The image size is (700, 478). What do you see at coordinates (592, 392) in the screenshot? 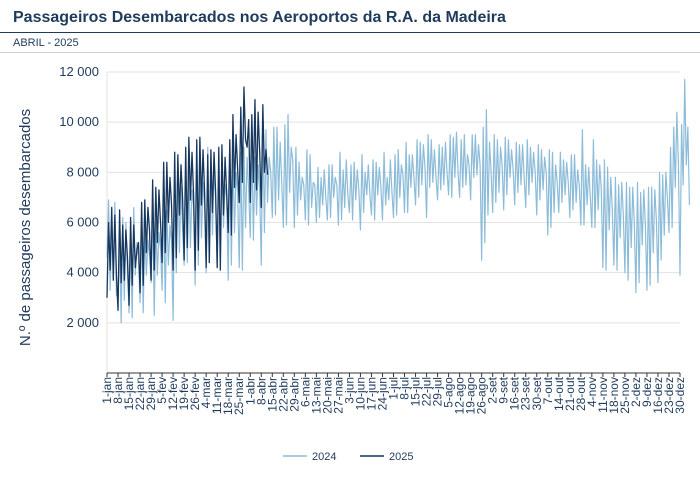
I see `x-tick-label: 4-nov` at bounding box center [592, 392].